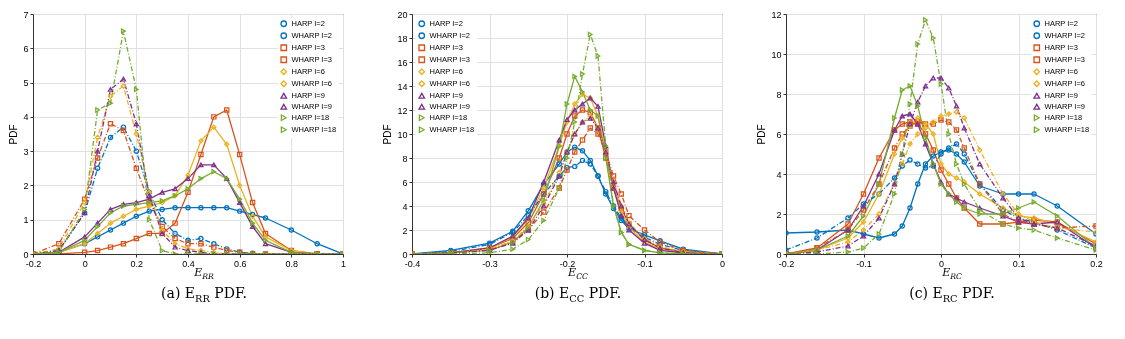 This screenshot has width=1125, height=339. Describe the element at coordinates (412, 263) in the screenshot. I see `x-tick-label: -0.4` at that location.